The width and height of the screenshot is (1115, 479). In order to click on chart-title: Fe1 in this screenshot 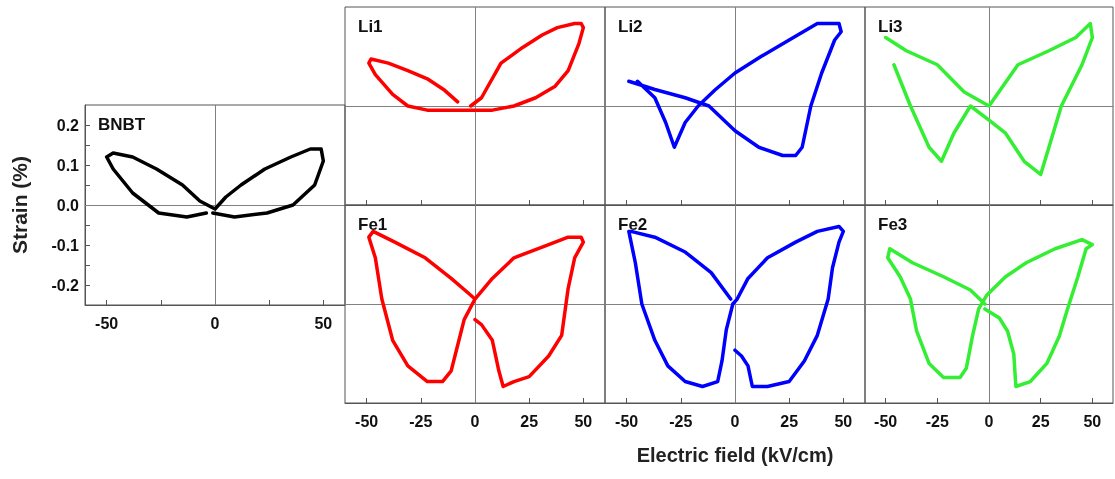, I will do `click(373, 224)`.